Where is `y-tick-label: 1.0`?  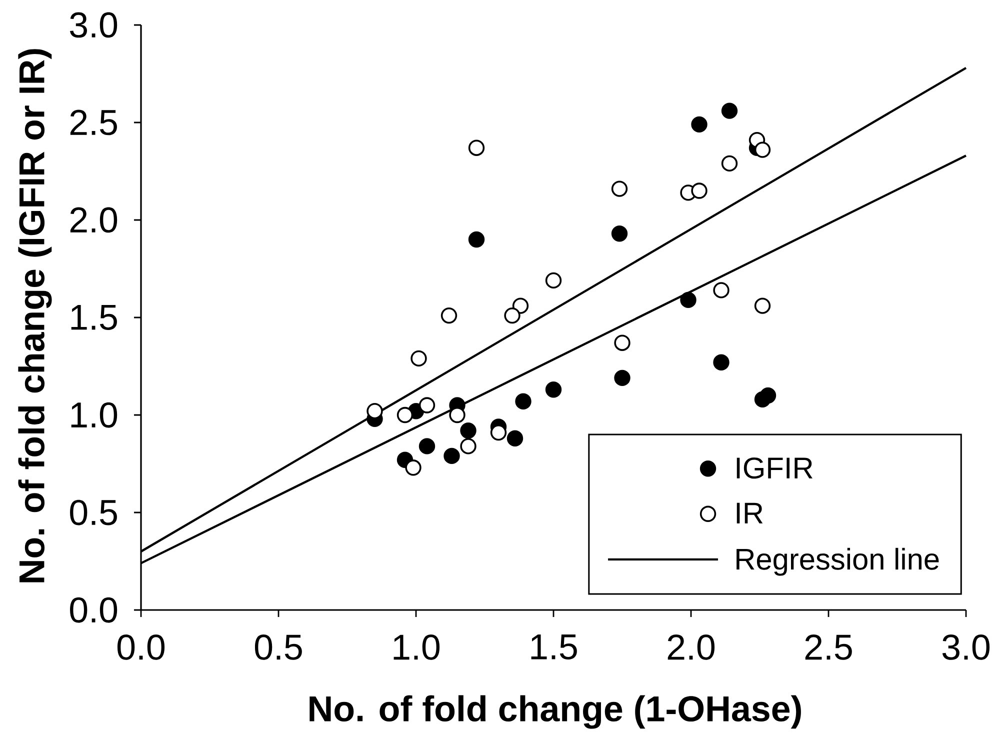
y-tick-label: 1.0 is located at coordinates (94, 415).